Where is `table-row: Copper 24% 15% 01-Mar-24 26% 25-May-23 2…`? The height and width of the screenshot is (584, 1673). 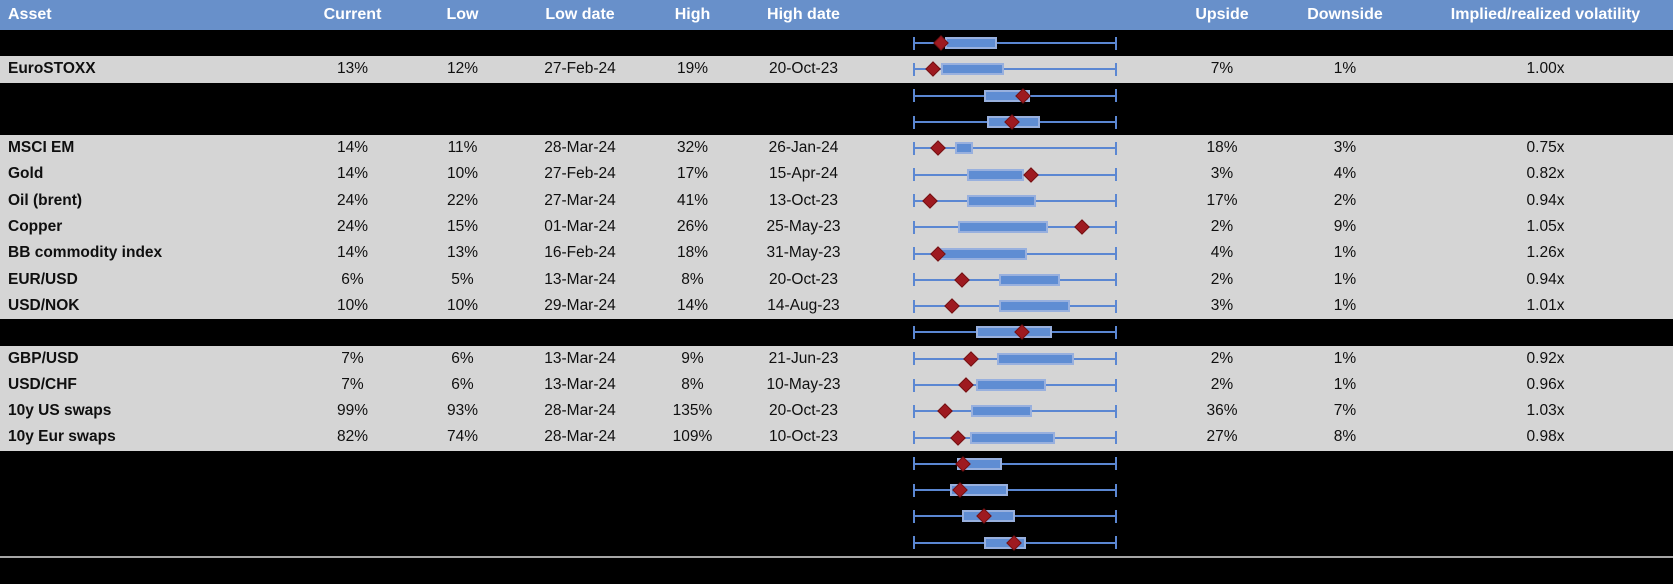 table-row: Copper 24% 15% 01-Mar-24 26% 25-May-23 2… is located at coordinates (836, 227).